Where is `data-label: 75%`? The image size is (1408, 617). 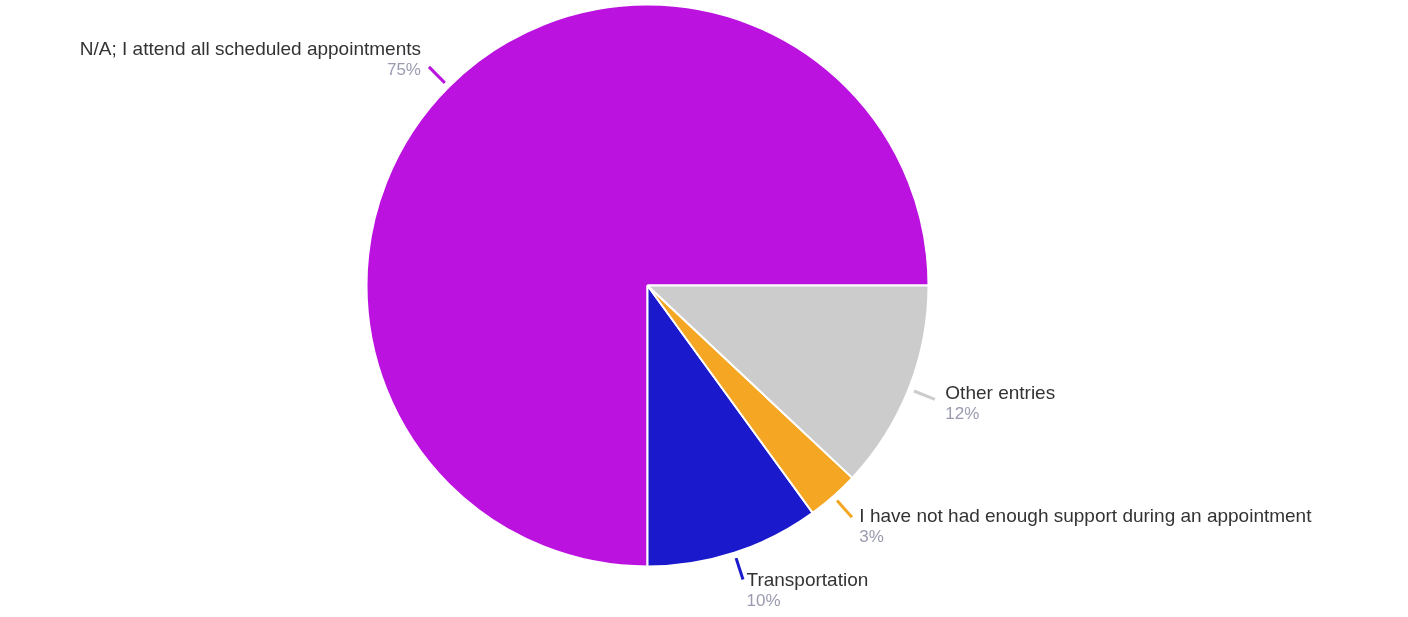 data-label: 75% is located at coordinates (403, 69).